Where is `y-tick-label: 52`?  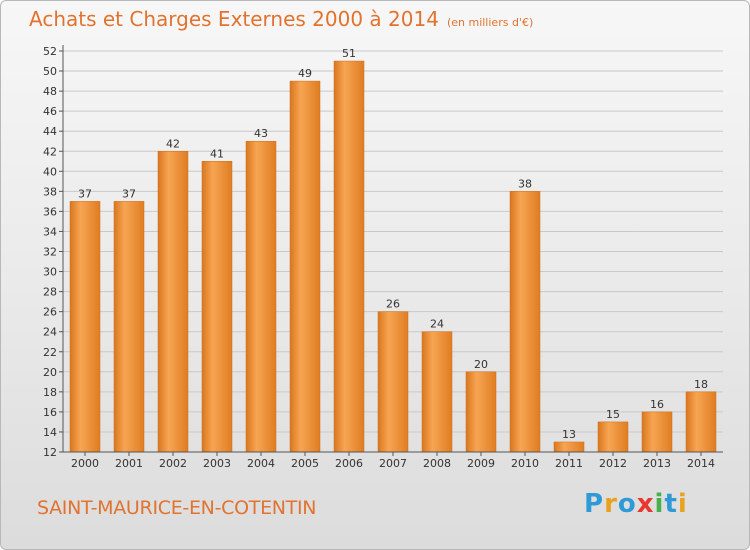
y-tick-label: 52 is located at coordinates (50, 51).